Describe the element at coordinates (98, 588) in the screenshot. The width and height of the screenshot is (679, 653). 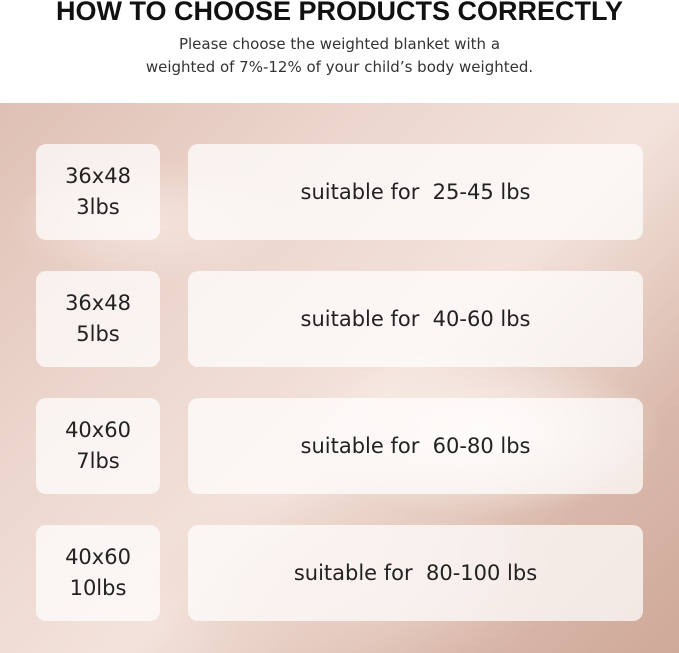
I see `weight-label: 10lbs` at that location.